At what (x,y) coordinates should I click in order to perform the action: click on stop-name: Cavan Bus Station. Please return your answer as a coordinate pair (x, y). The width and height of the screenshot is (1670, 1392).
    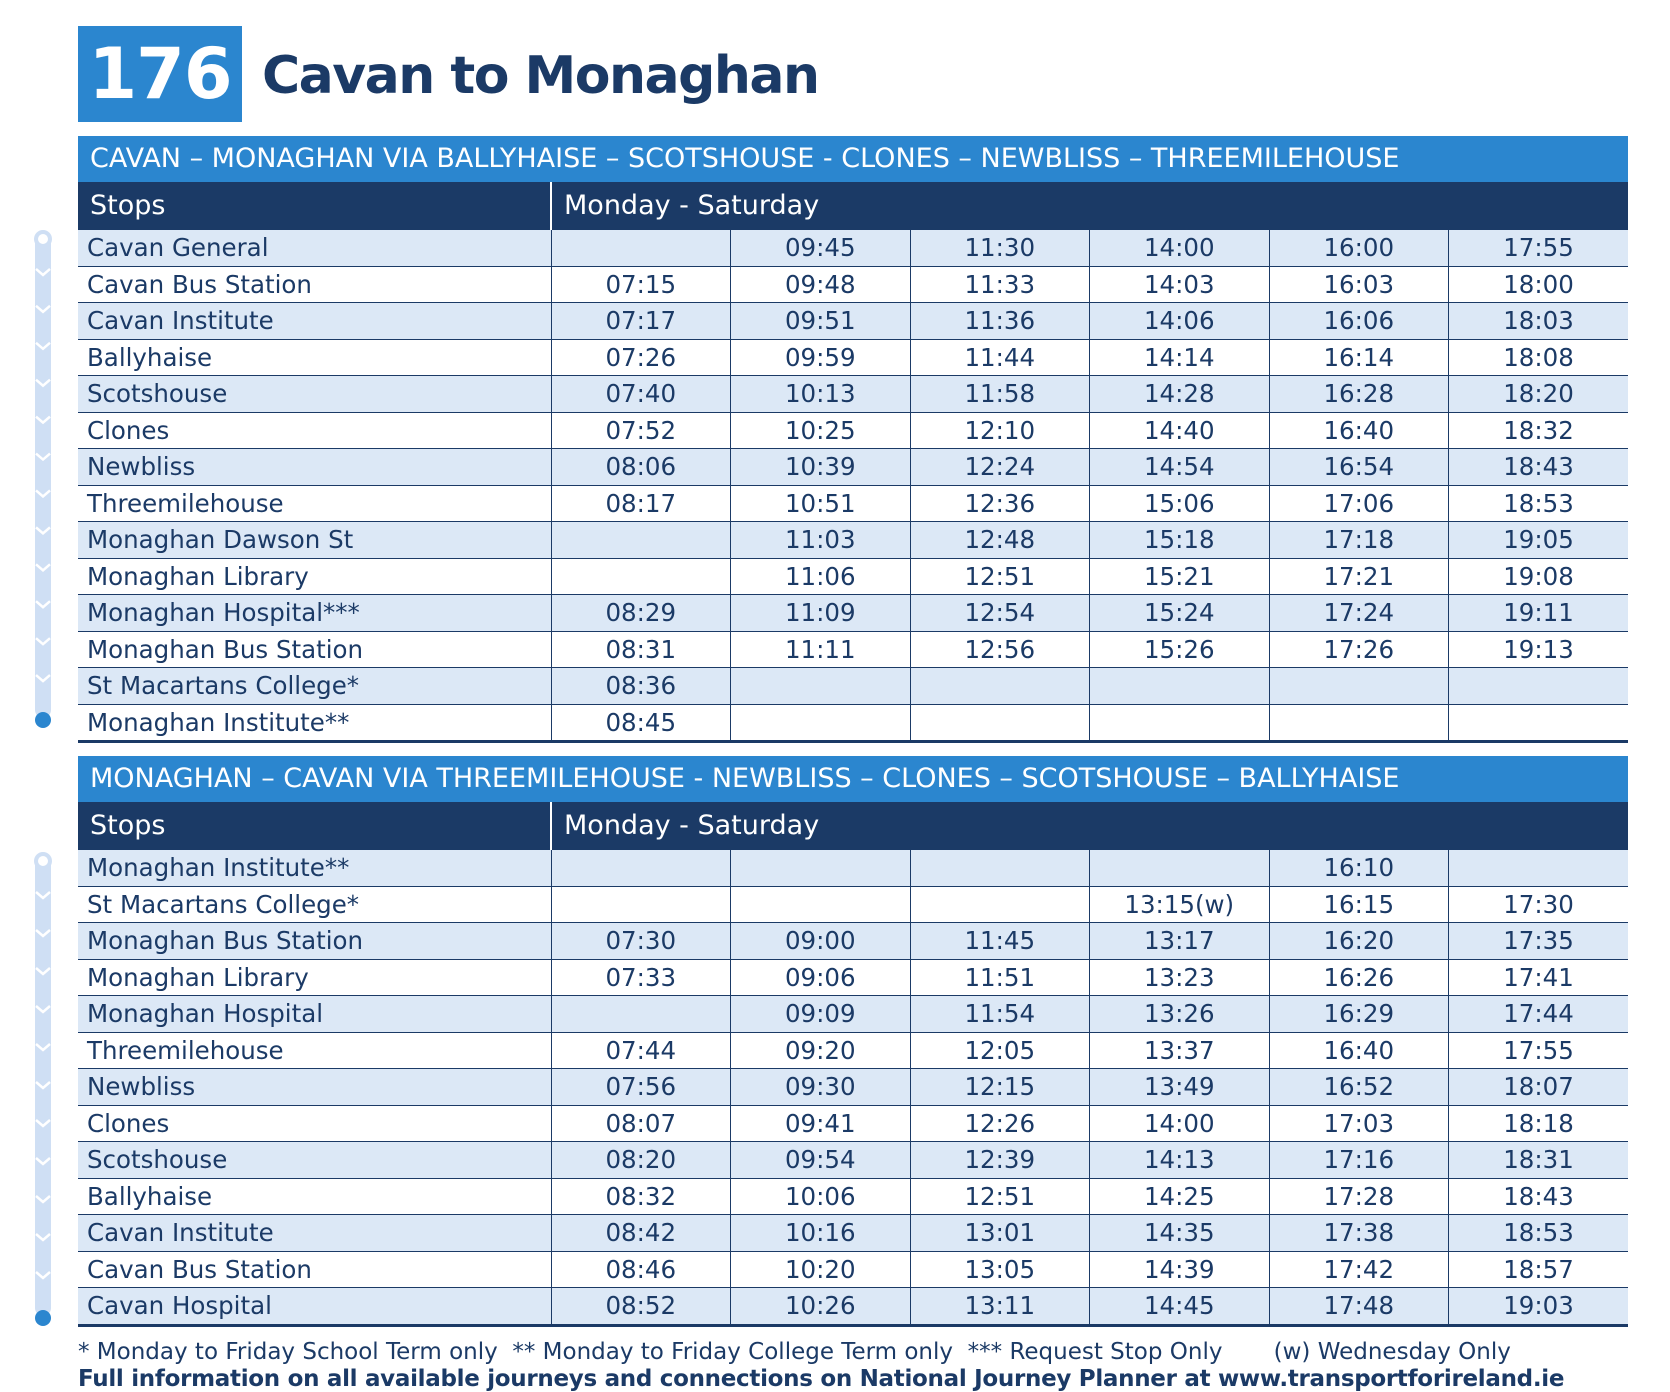
    Looking at the image, I should click on (315, 1269).